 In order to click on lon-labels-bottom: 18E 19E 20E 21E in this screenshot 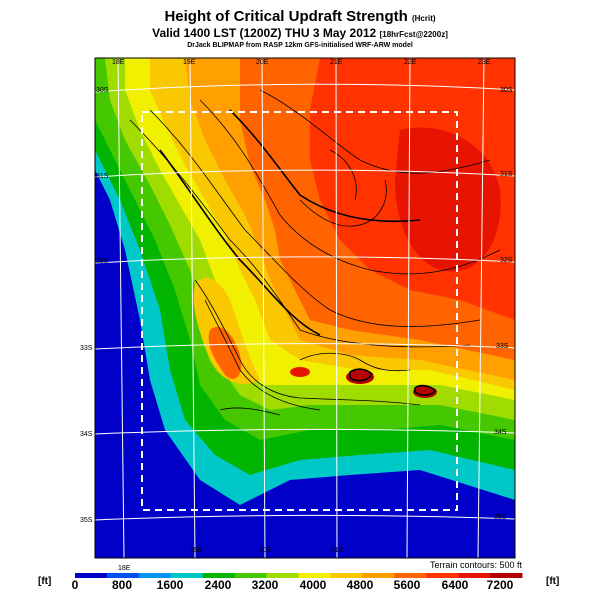, I will do `click(231, 559)`.